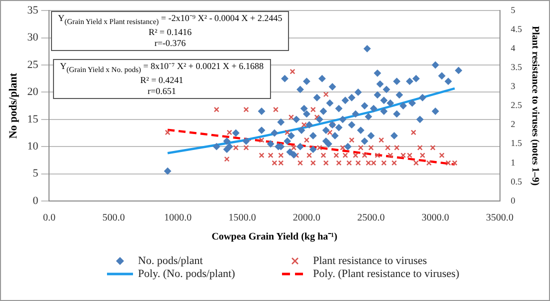  Describe the element at coordinates (370, 261) in the screenshot. I see `legend-label: Plant resistance to viruses` at that location.